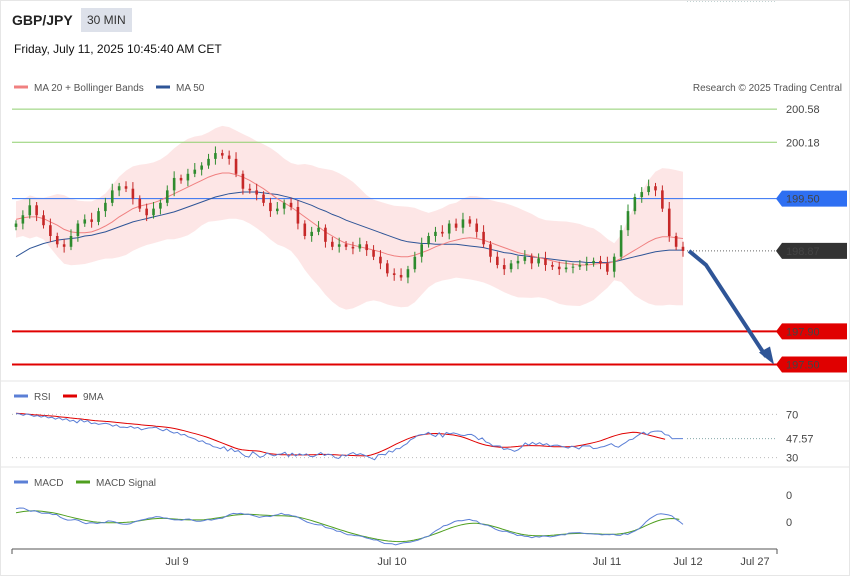 Image resolution: width=850 pixels, height=576 pixels. Describe the element at coordinates (766, 355) in the screenshot. I see `forecast-arrow-head` at that location.